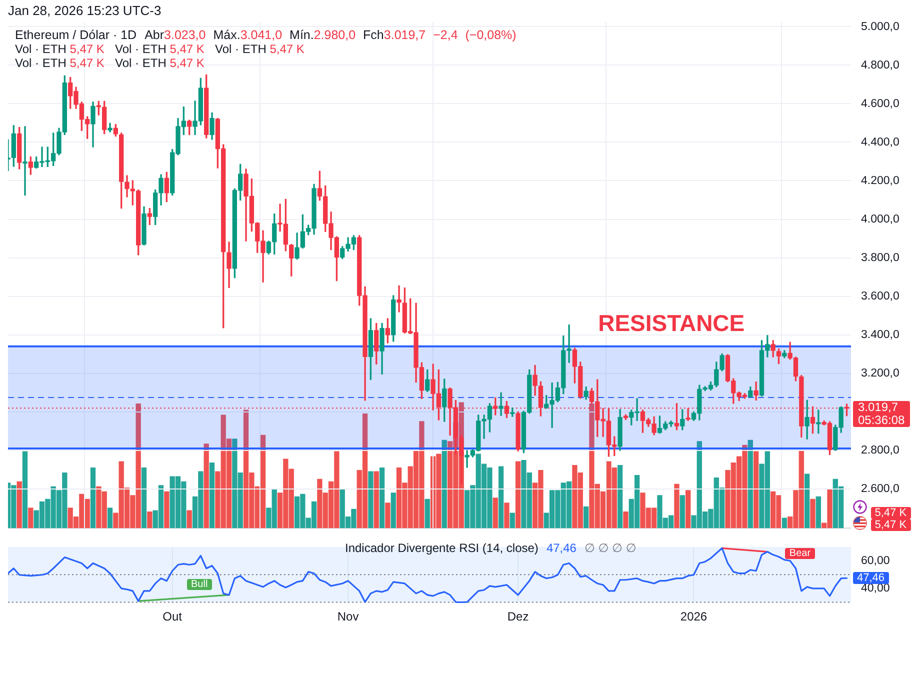 This screenshot has height=675, width=921. What do you see at coordinates (172, 617) in the screenshot?
I see `x-tick-label: Out` at bounding box center [172, 617].